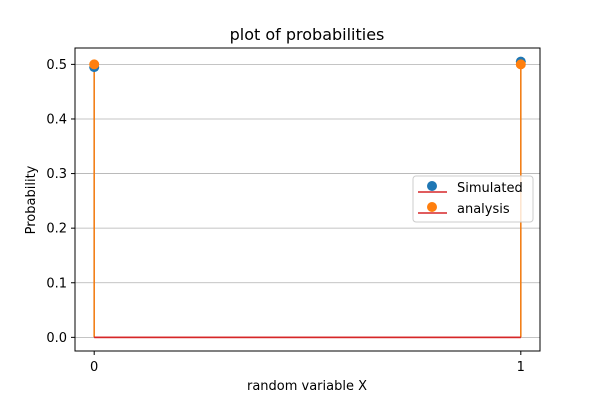  Describe the element at coordinates (56, 283) in the screenshot. I see `y-tick-label: 0.1` at that location.